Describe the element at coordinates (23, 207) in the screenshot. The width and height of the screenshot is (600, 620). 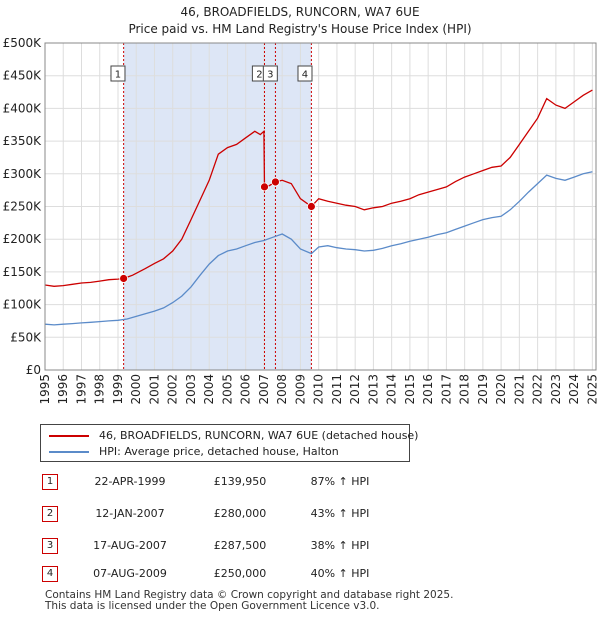
I see `y-tick-label: £250K` at that location.